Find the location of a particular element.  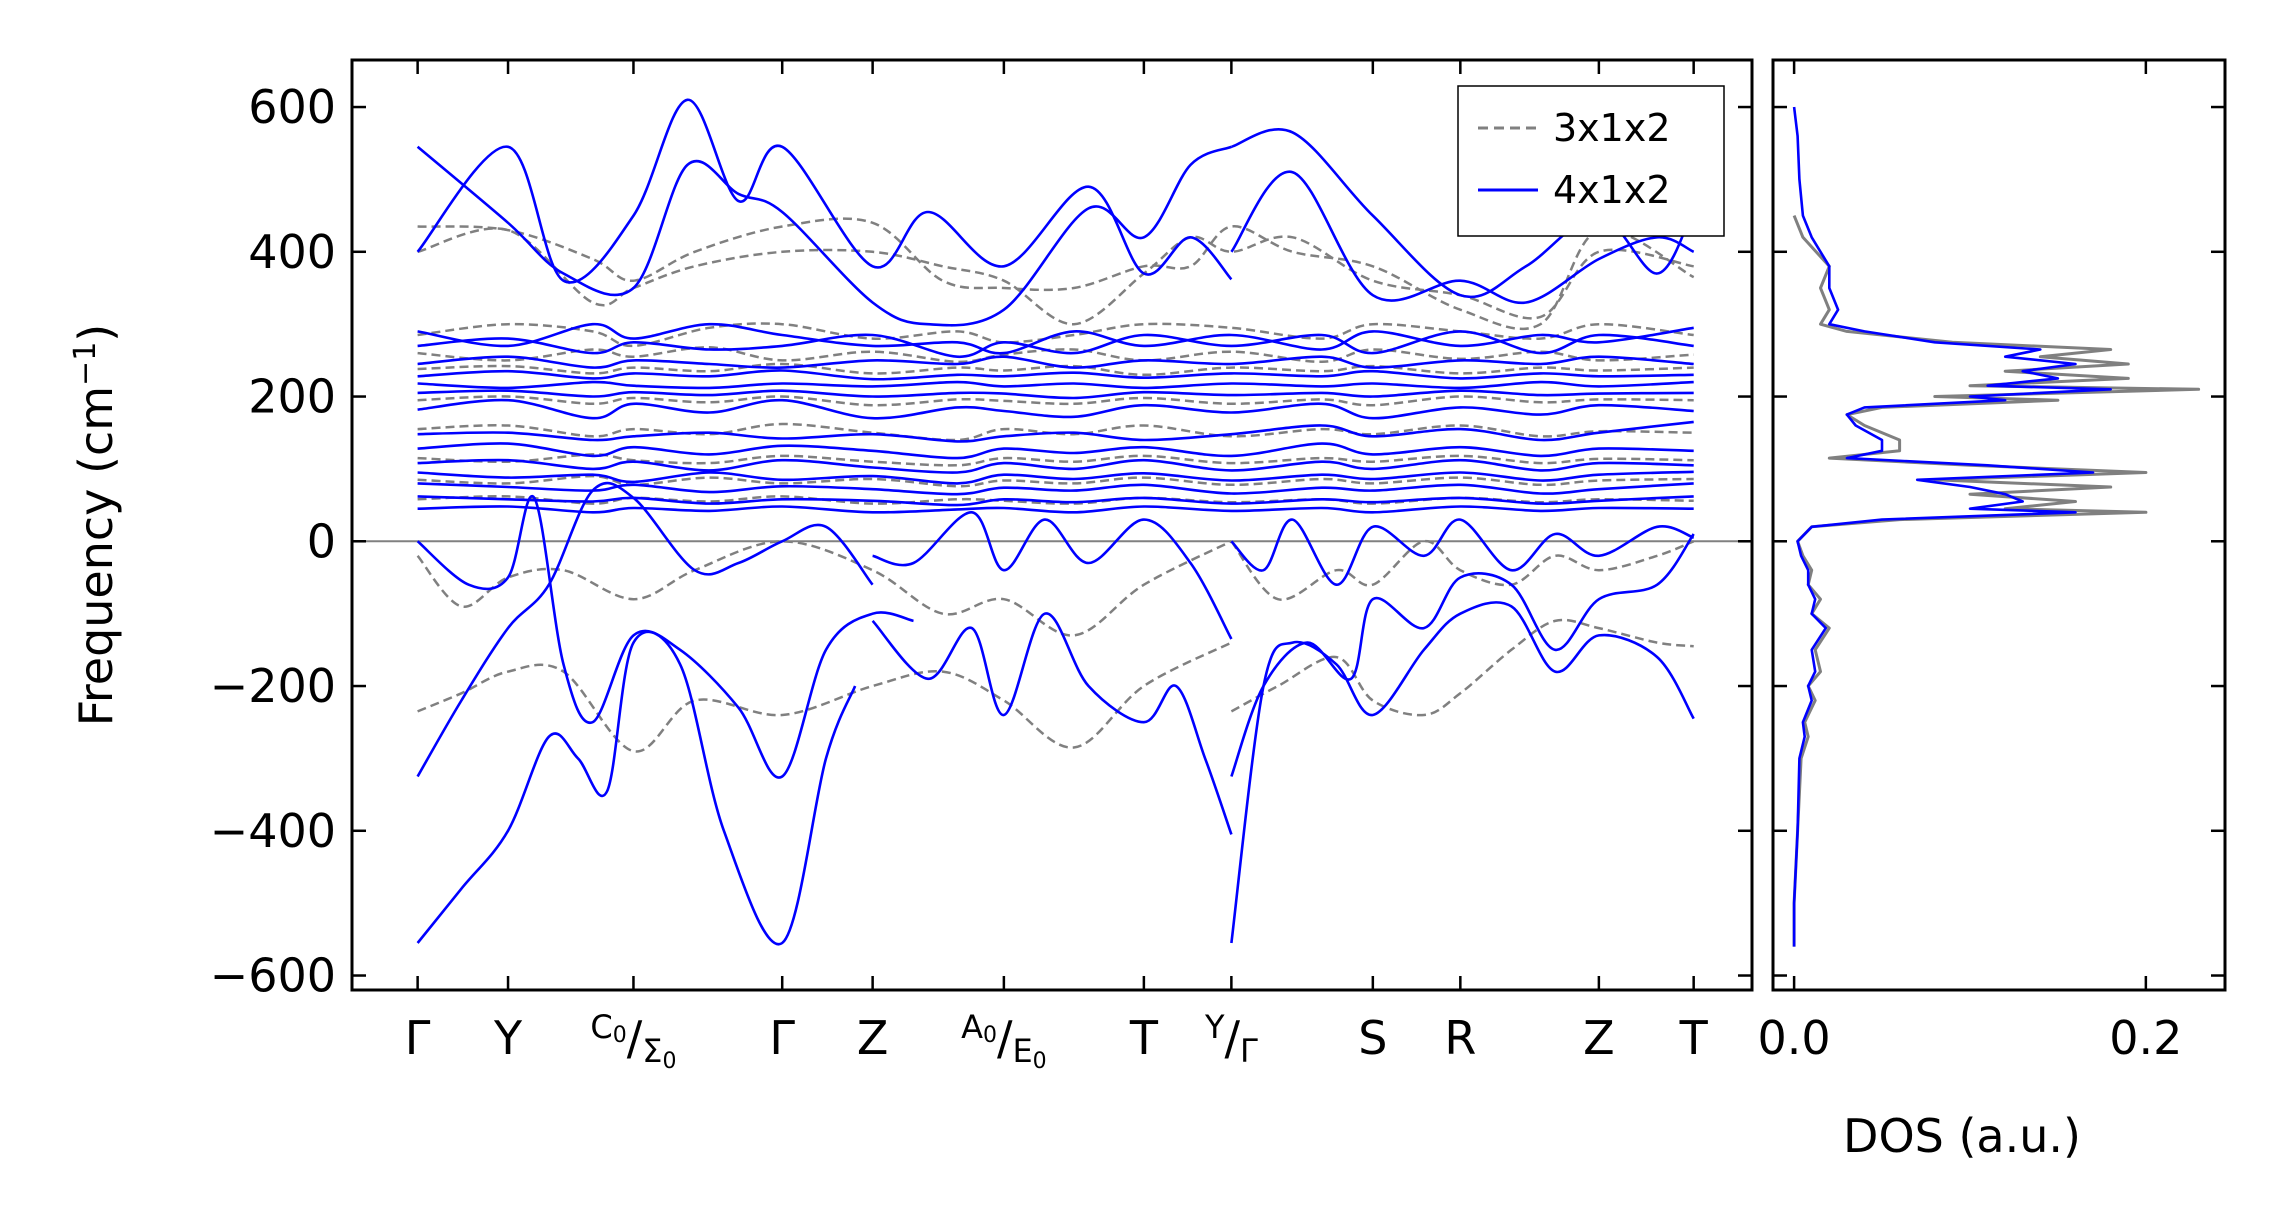

k-point-label: C0/Σ0 is located at coordinates (633, 1041).